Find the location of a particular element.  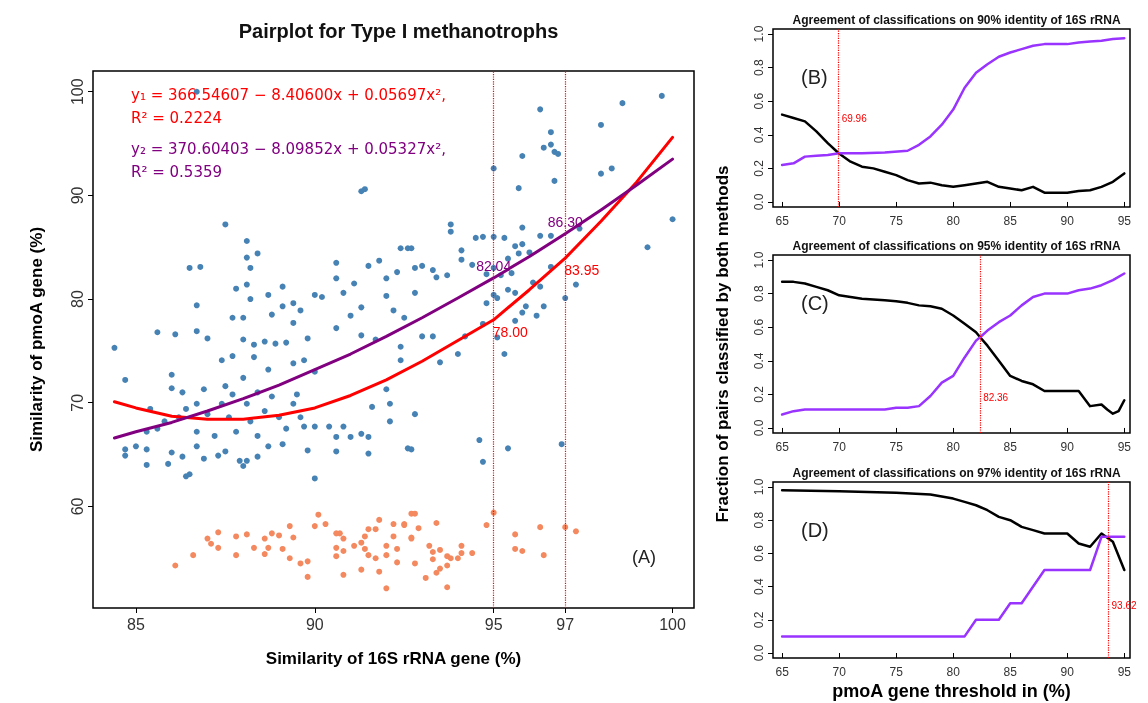

ref-line-label: 69.96 is located at coordinates (854, 118).